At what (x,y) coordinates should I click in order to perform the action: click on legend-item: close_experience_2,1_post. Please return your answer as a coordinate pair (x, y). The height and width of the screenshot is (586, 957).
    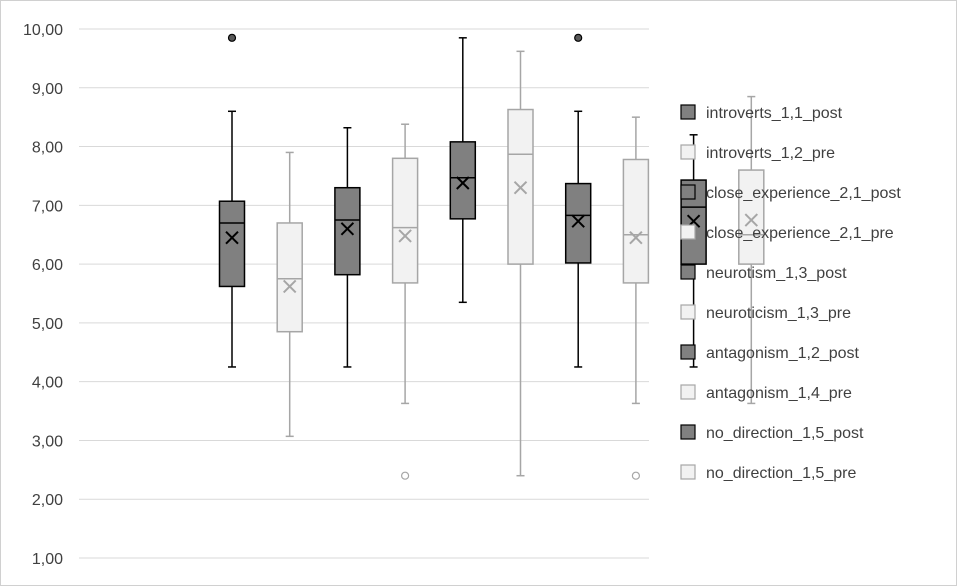
    Looking at the image, I should click on (790, 193).